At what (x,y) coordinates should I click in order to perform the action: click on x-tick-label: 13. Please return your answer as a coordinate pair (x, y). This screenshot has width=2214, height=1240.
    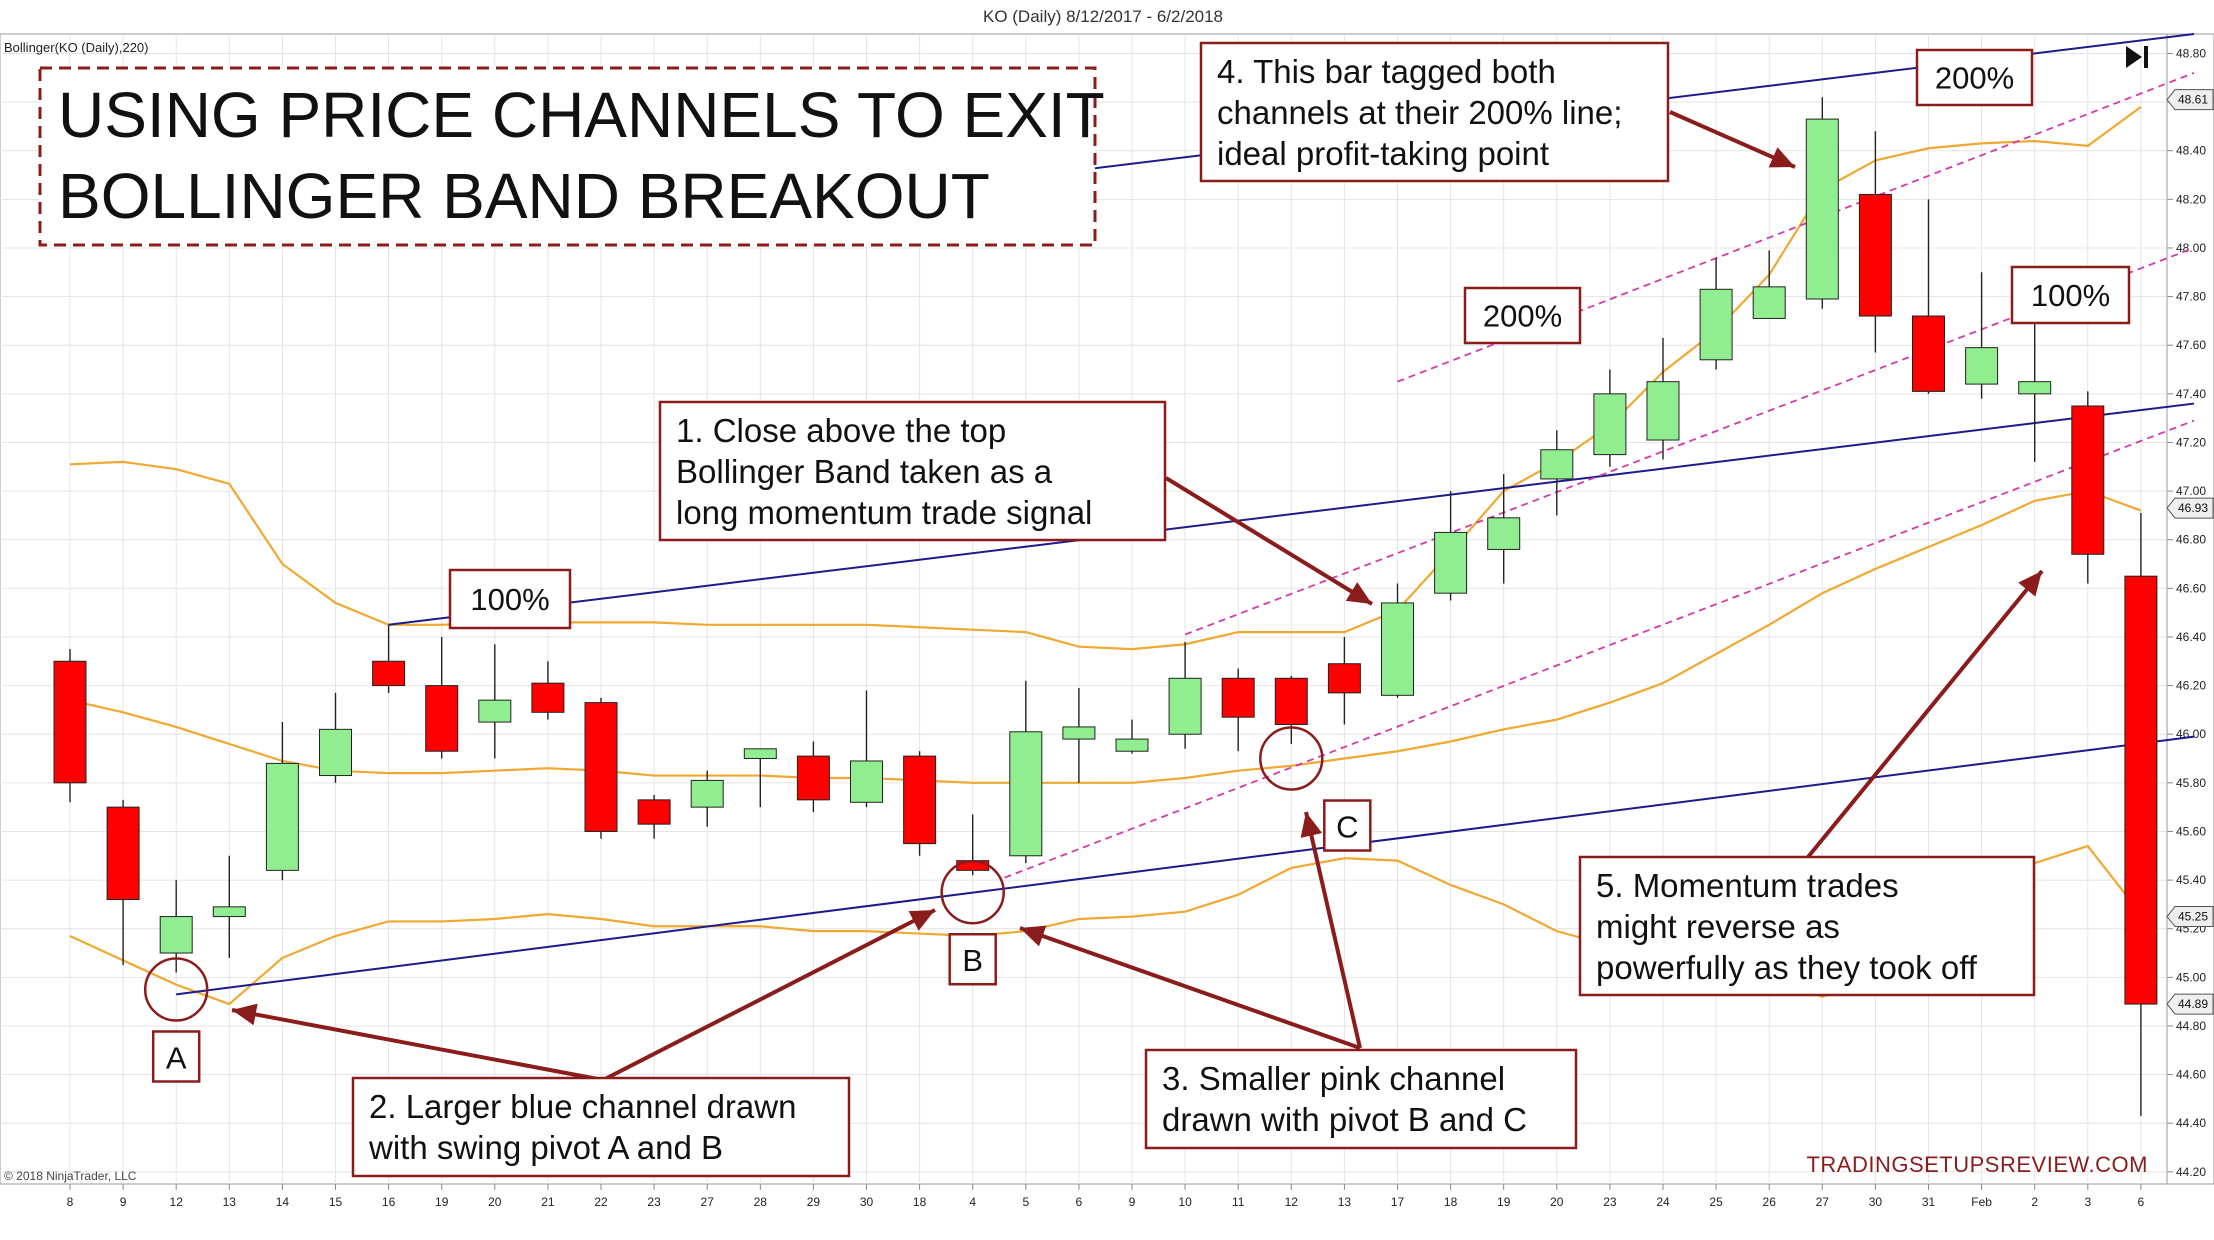
    Looking at the image, I should click on (1345, 1202).